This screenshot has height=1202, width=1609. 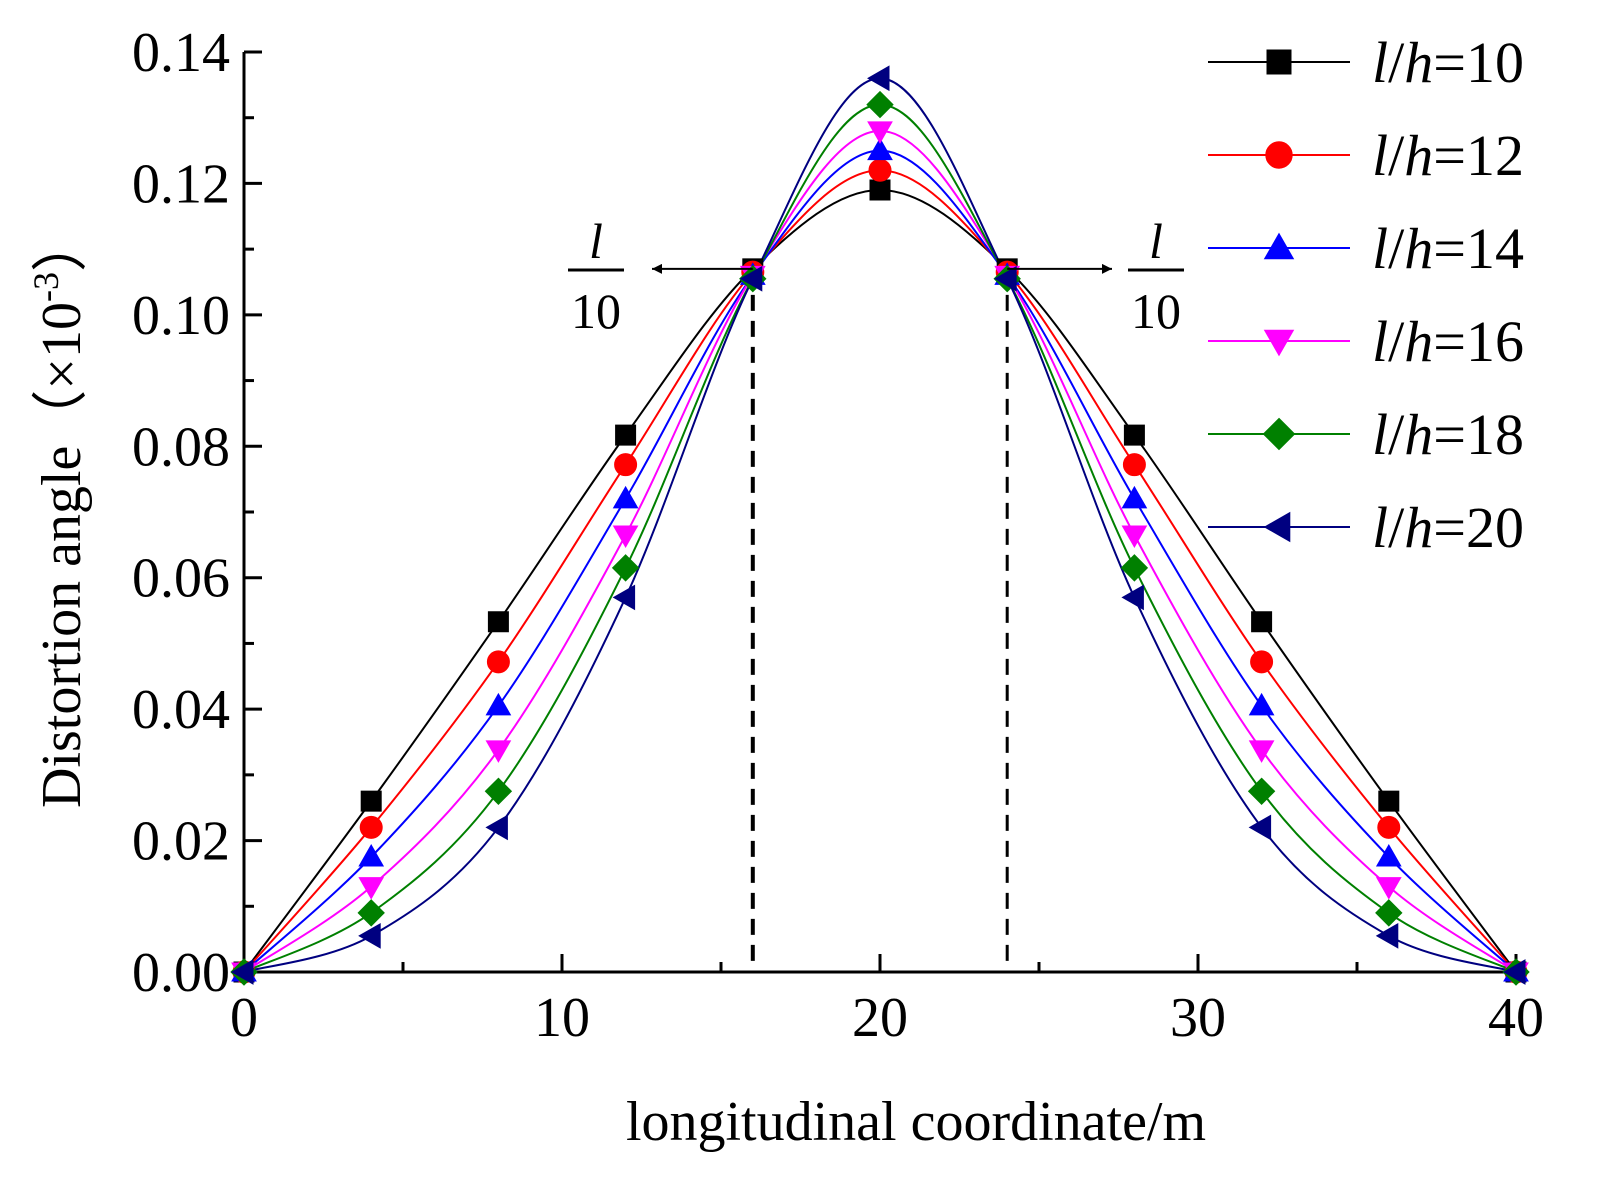 I want to click on x-tick-label: 10, so click(x=562, y=1018).